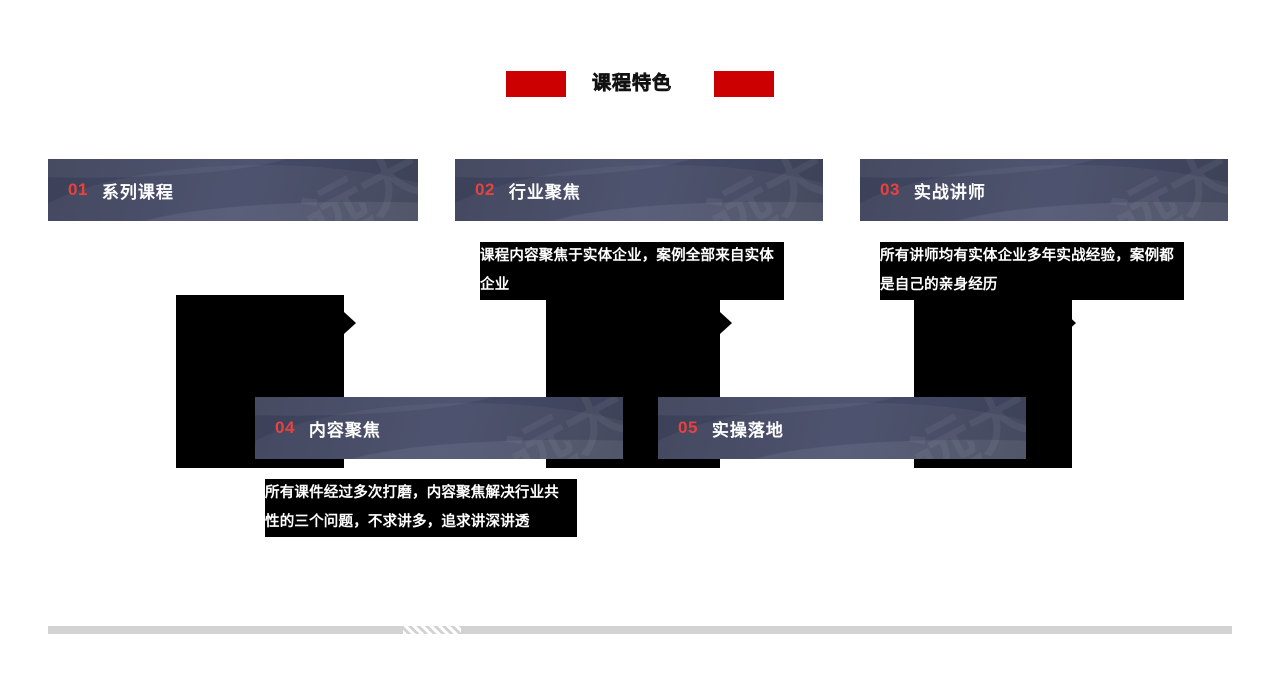 This screenshot has width=1280, height=689. What do you see at coordinates (544, 192) in the screenshot?
I see `feature-title-2: 行业聚焦` at bounding box center [544, 192].